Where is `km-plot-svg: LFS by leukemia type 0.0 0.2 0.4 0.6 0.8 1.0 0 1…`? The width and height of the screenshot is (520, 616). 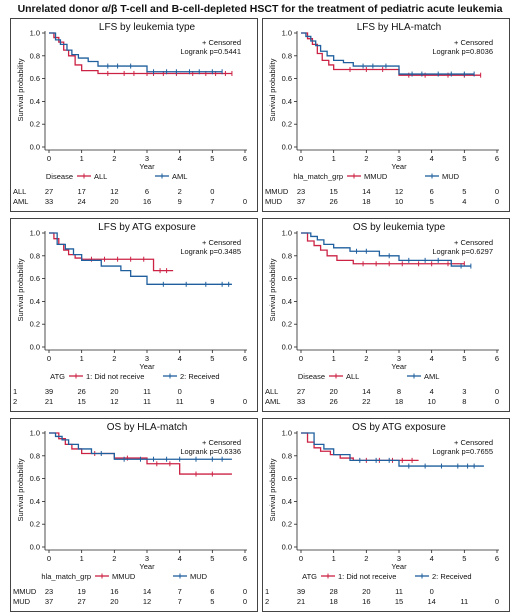 km-plot-svg: LFS by leukemia type 0.0 0.2 0.4 0.6 0.8 1.0 0 1… is located at coordinates (130, 114).